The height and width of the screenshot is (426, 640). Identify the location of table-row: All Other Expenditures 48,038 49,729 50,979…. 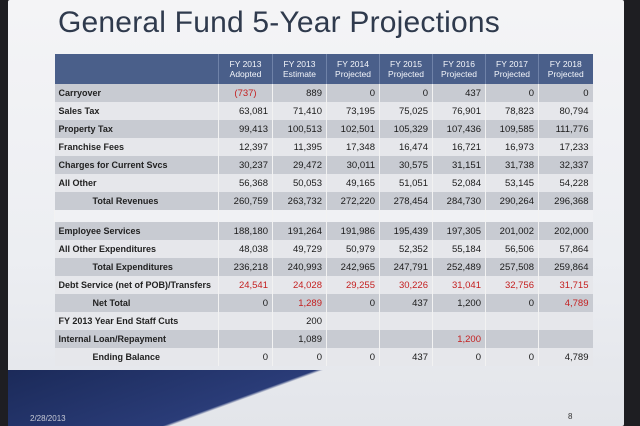
(323, 249).